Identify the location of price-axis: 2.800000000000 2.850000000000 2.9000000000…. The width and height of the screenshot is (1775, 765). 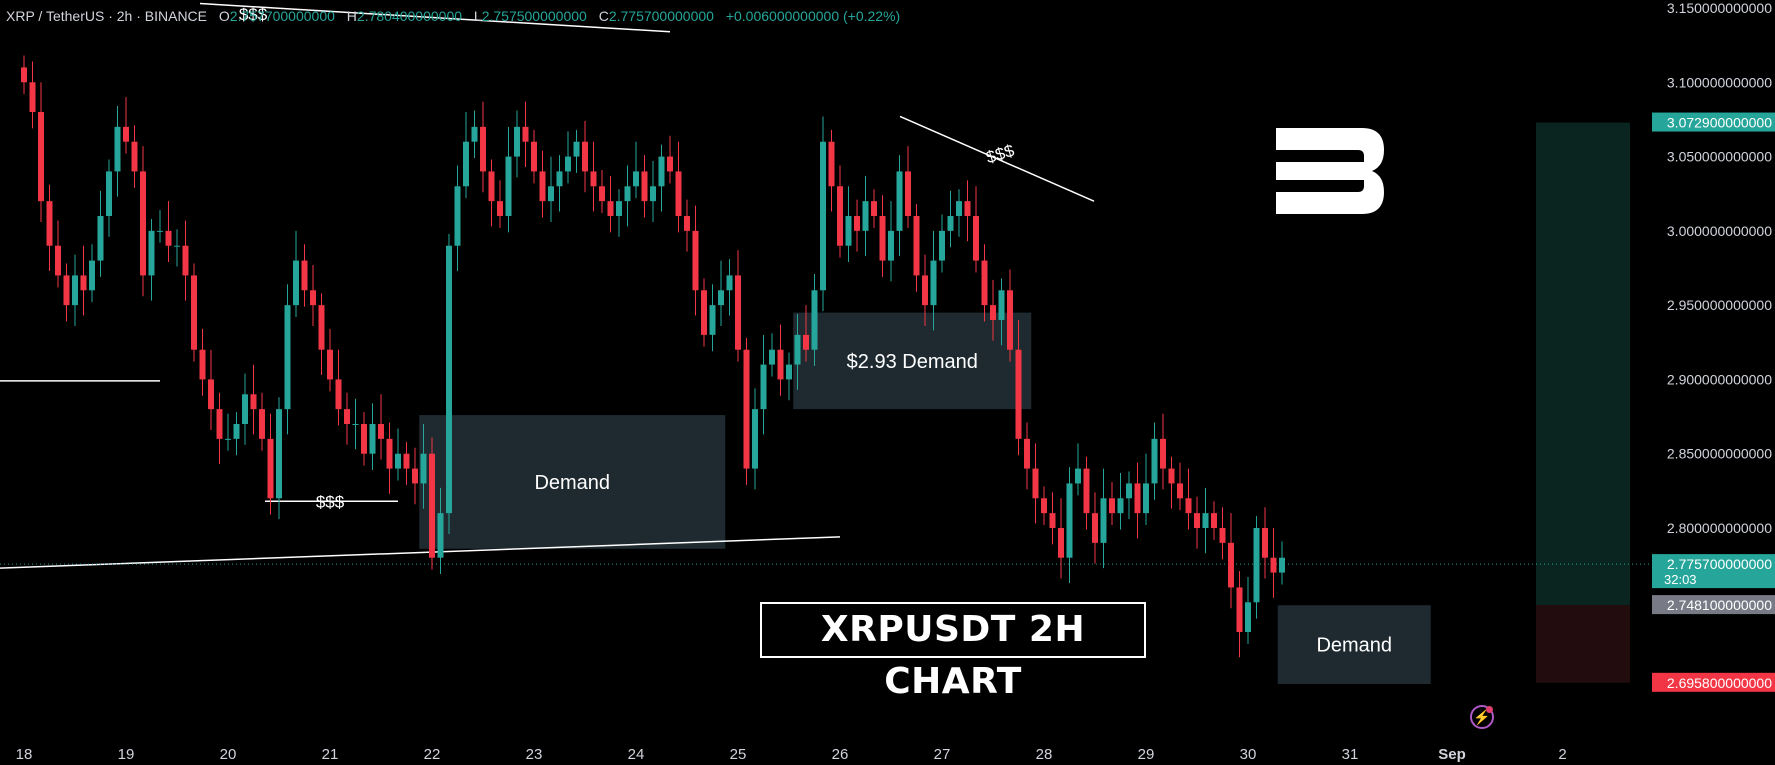
(1713, 346).